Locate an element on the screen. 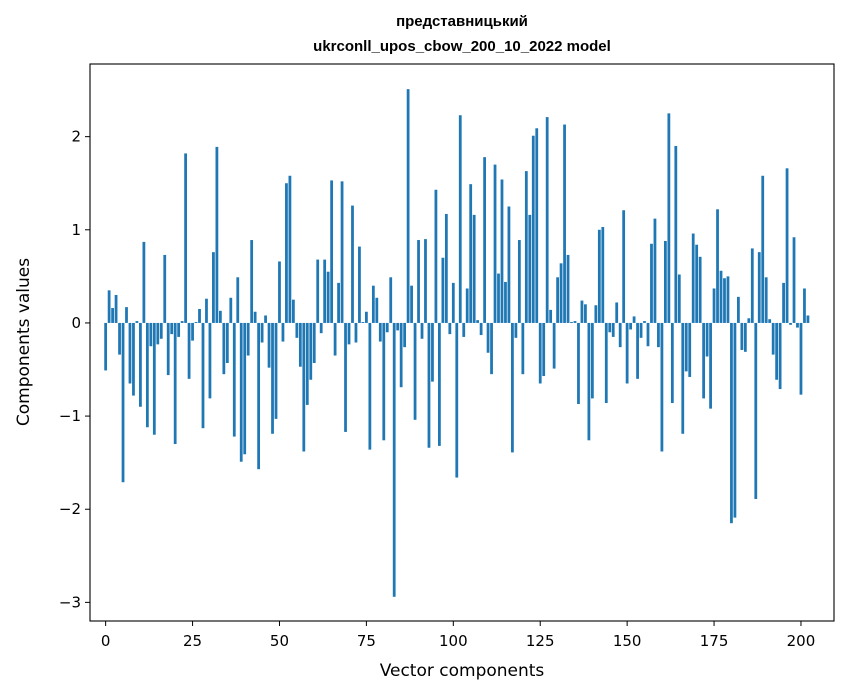 The width and height of the screenshot is (847, 696). y-tick-label: −3 is located at coordinates (70, 602).